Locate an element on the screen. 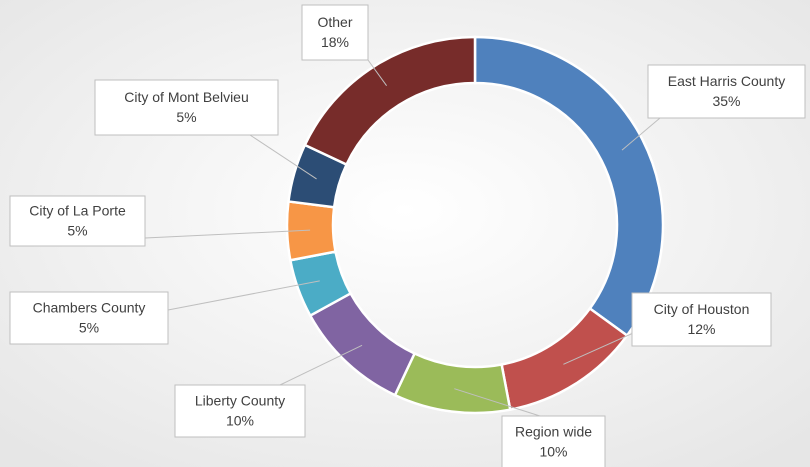 The height and width of the screenshot is (467, 810). category-label: East Harris County is located at coordinates (726, 81).